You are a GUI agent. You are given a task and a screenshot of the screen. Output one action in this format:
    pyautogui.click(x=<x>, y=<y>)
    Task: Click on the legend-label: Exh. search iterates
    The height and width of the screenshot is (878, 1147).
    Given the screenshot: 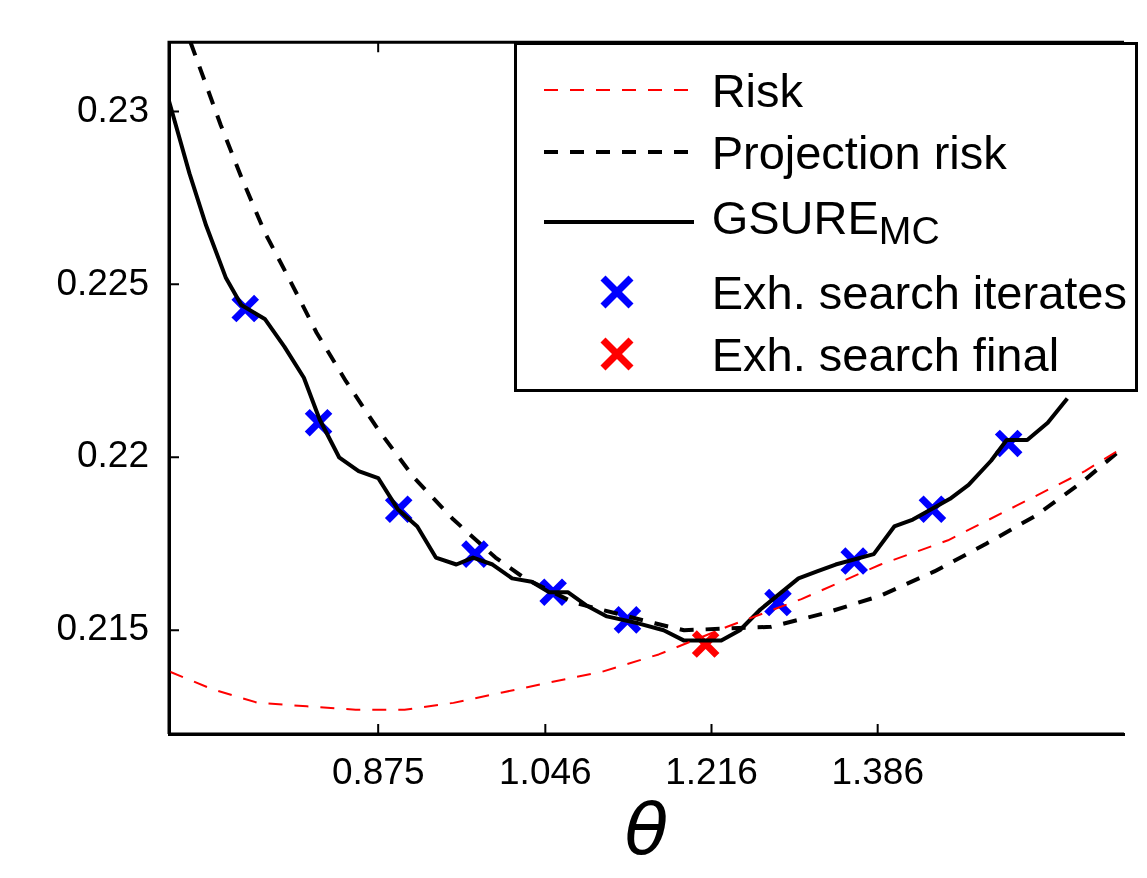 What is the action you would take?
    pyautogui.click(x=919, y=292)
    